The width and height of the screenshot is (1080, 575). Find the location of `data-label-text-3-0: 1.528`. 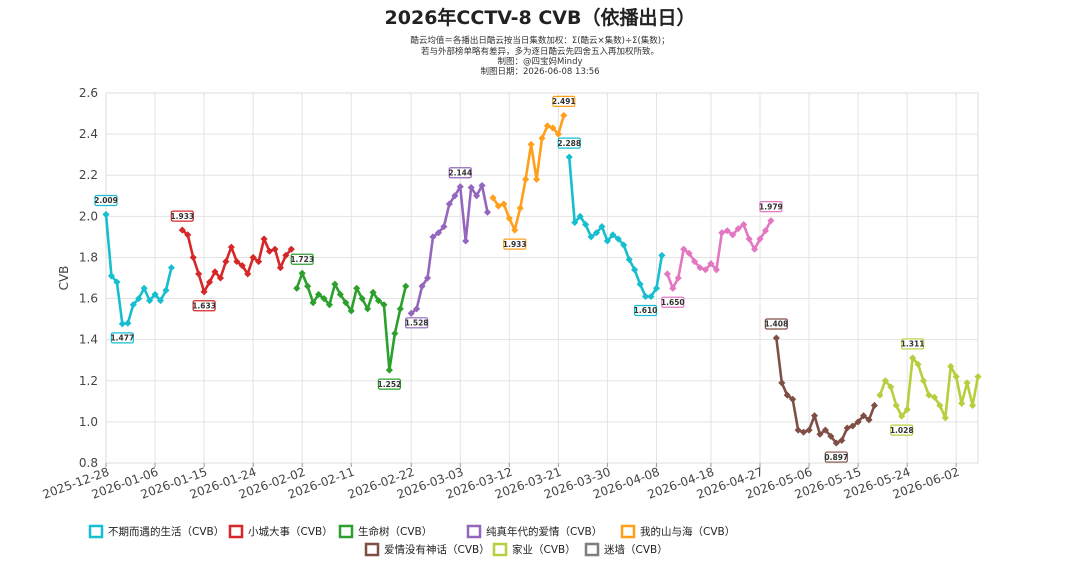

data-label-text-3-0: 1.528 is located at coordinates (417, 323).